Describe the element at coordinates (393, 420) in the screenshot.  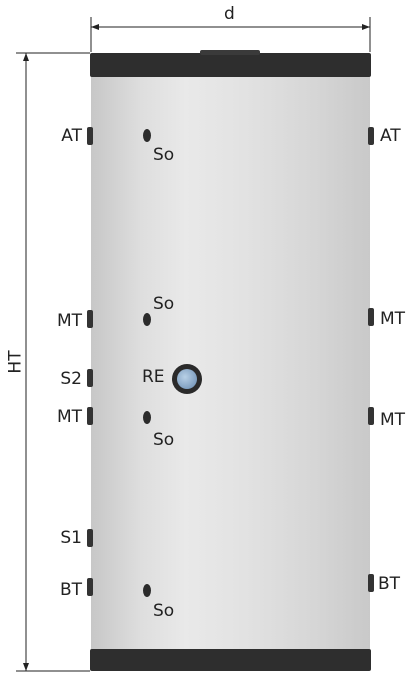
I see `label-right-mt-lower: MT` at that location.